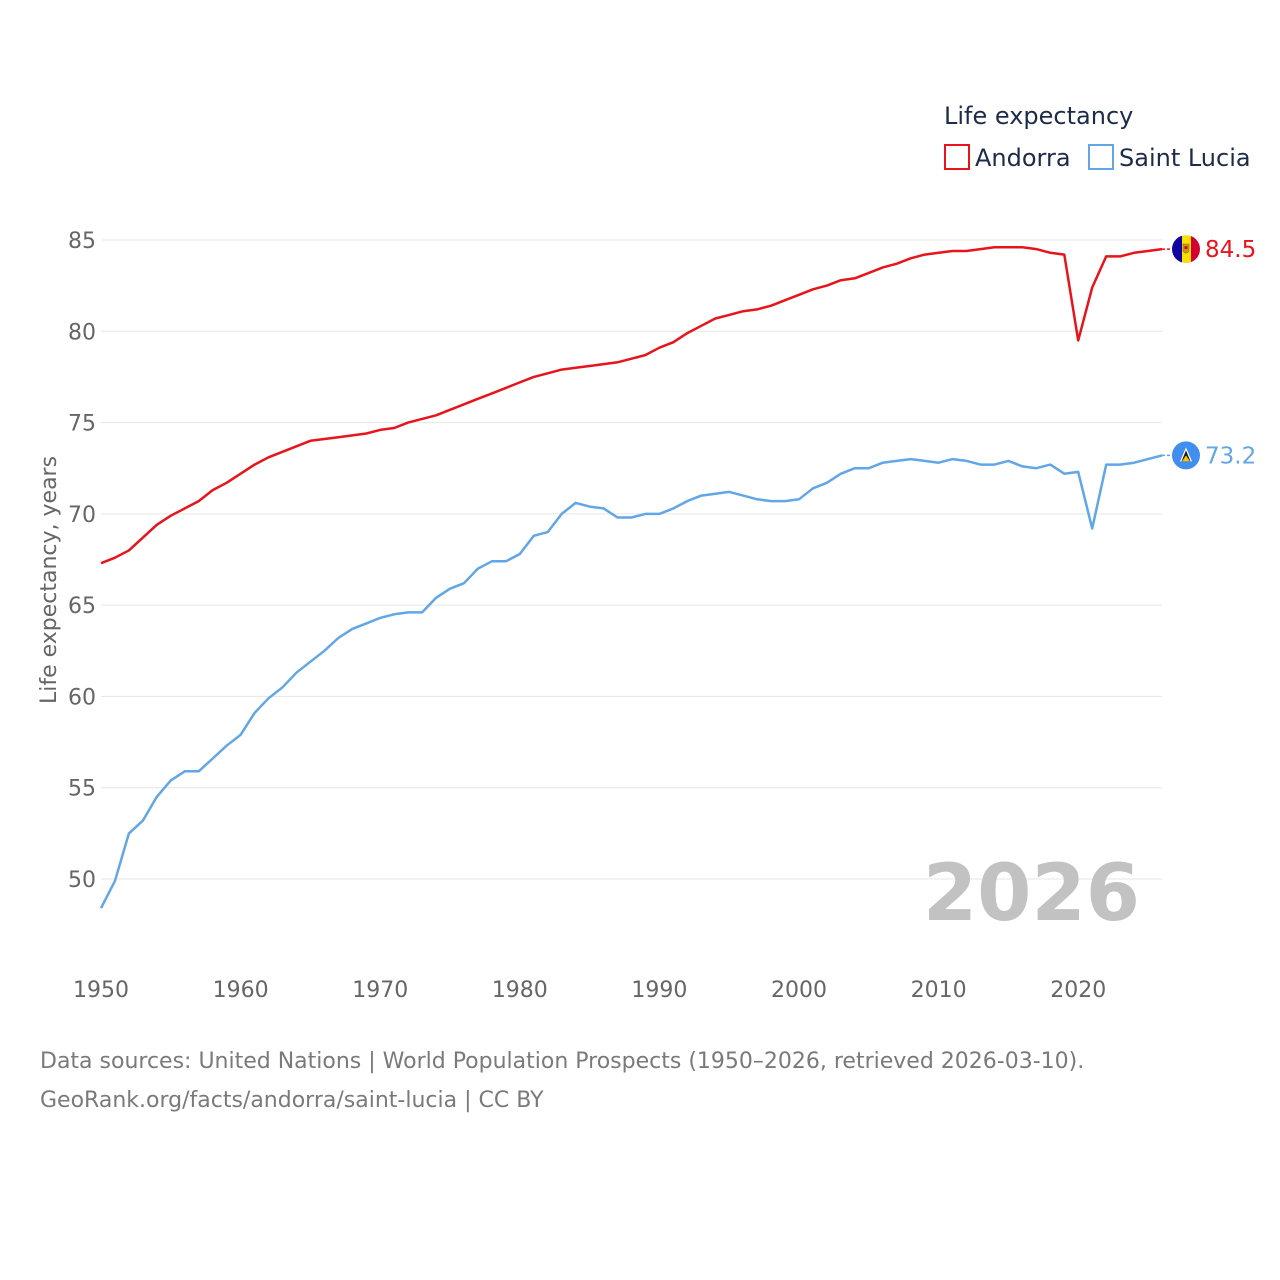 The width and height of the screenshot is (1280, 1280). What do you see at coordinates (49, 580) in the screenshot?
I see `y-axis-label: Life expectancy, years` at bounding box center [49, 580].